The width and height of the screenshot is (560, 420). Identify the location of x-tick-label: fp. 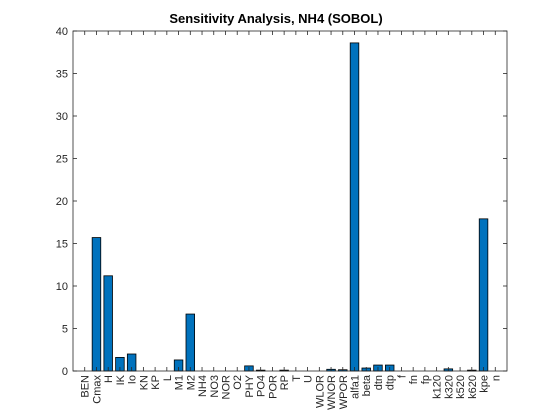
(426, 379).